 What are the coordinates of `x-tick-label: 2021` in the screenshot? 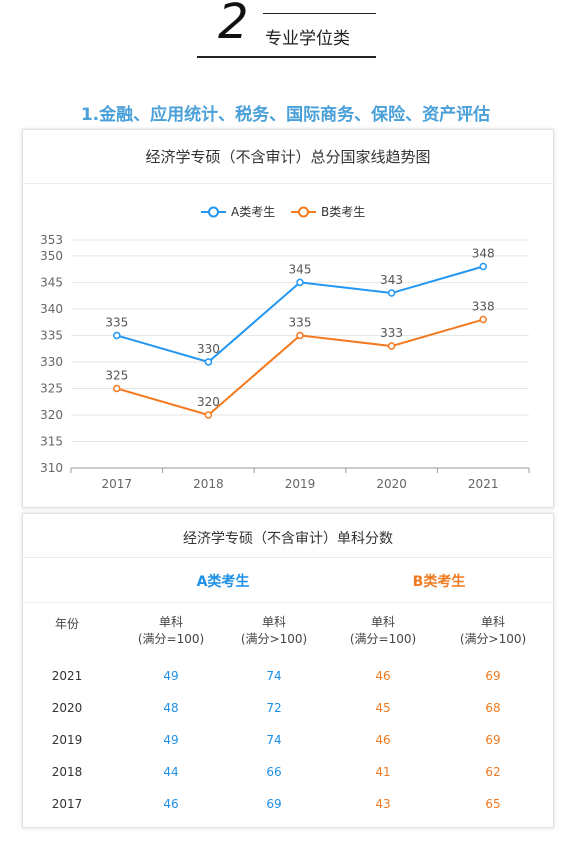 It's located at (483, 484).